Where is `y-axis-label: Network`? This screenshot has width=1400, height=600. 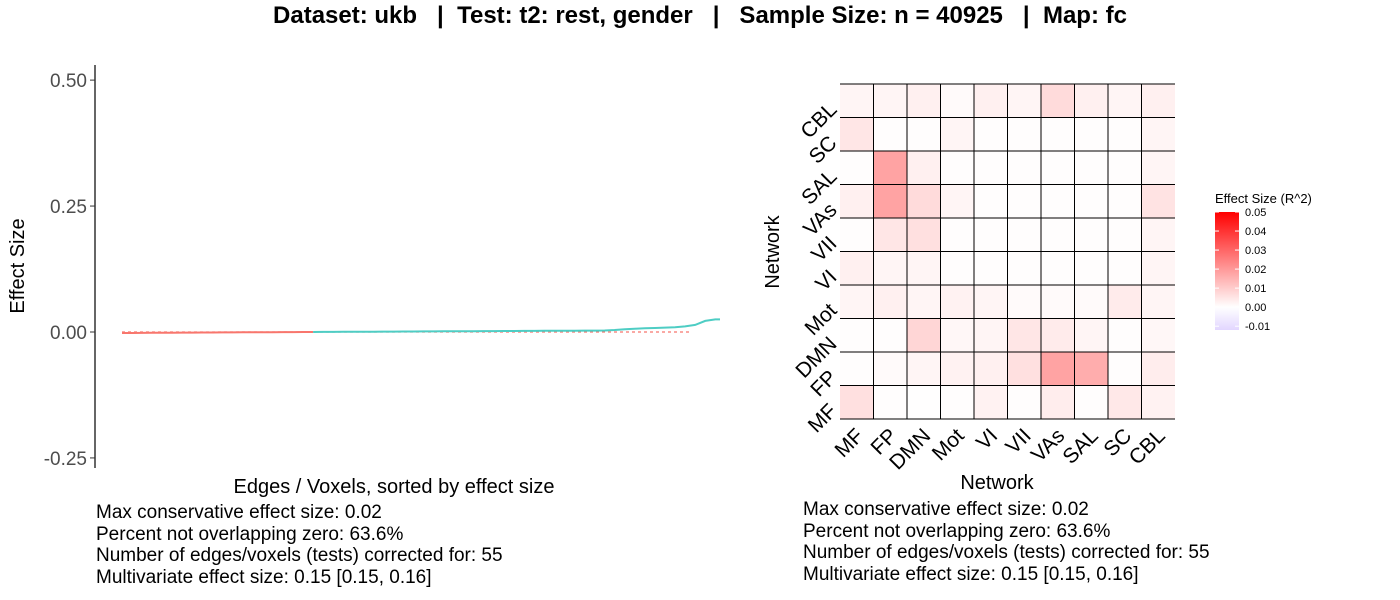 y-axis-label: Network is located at coordinates (773, 251).